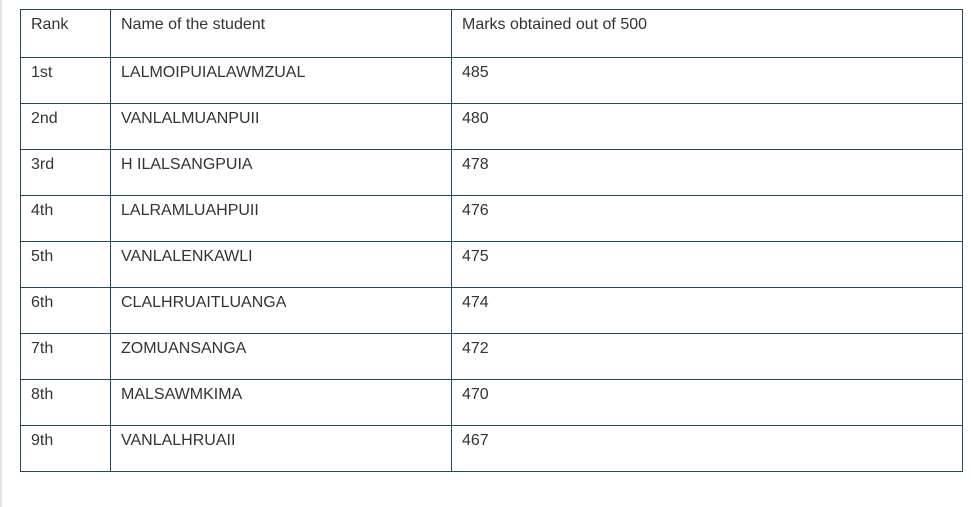 The width and height of the screenshot is (971, 507). I want to click on rank-cell: 4th, so click(65, 218).